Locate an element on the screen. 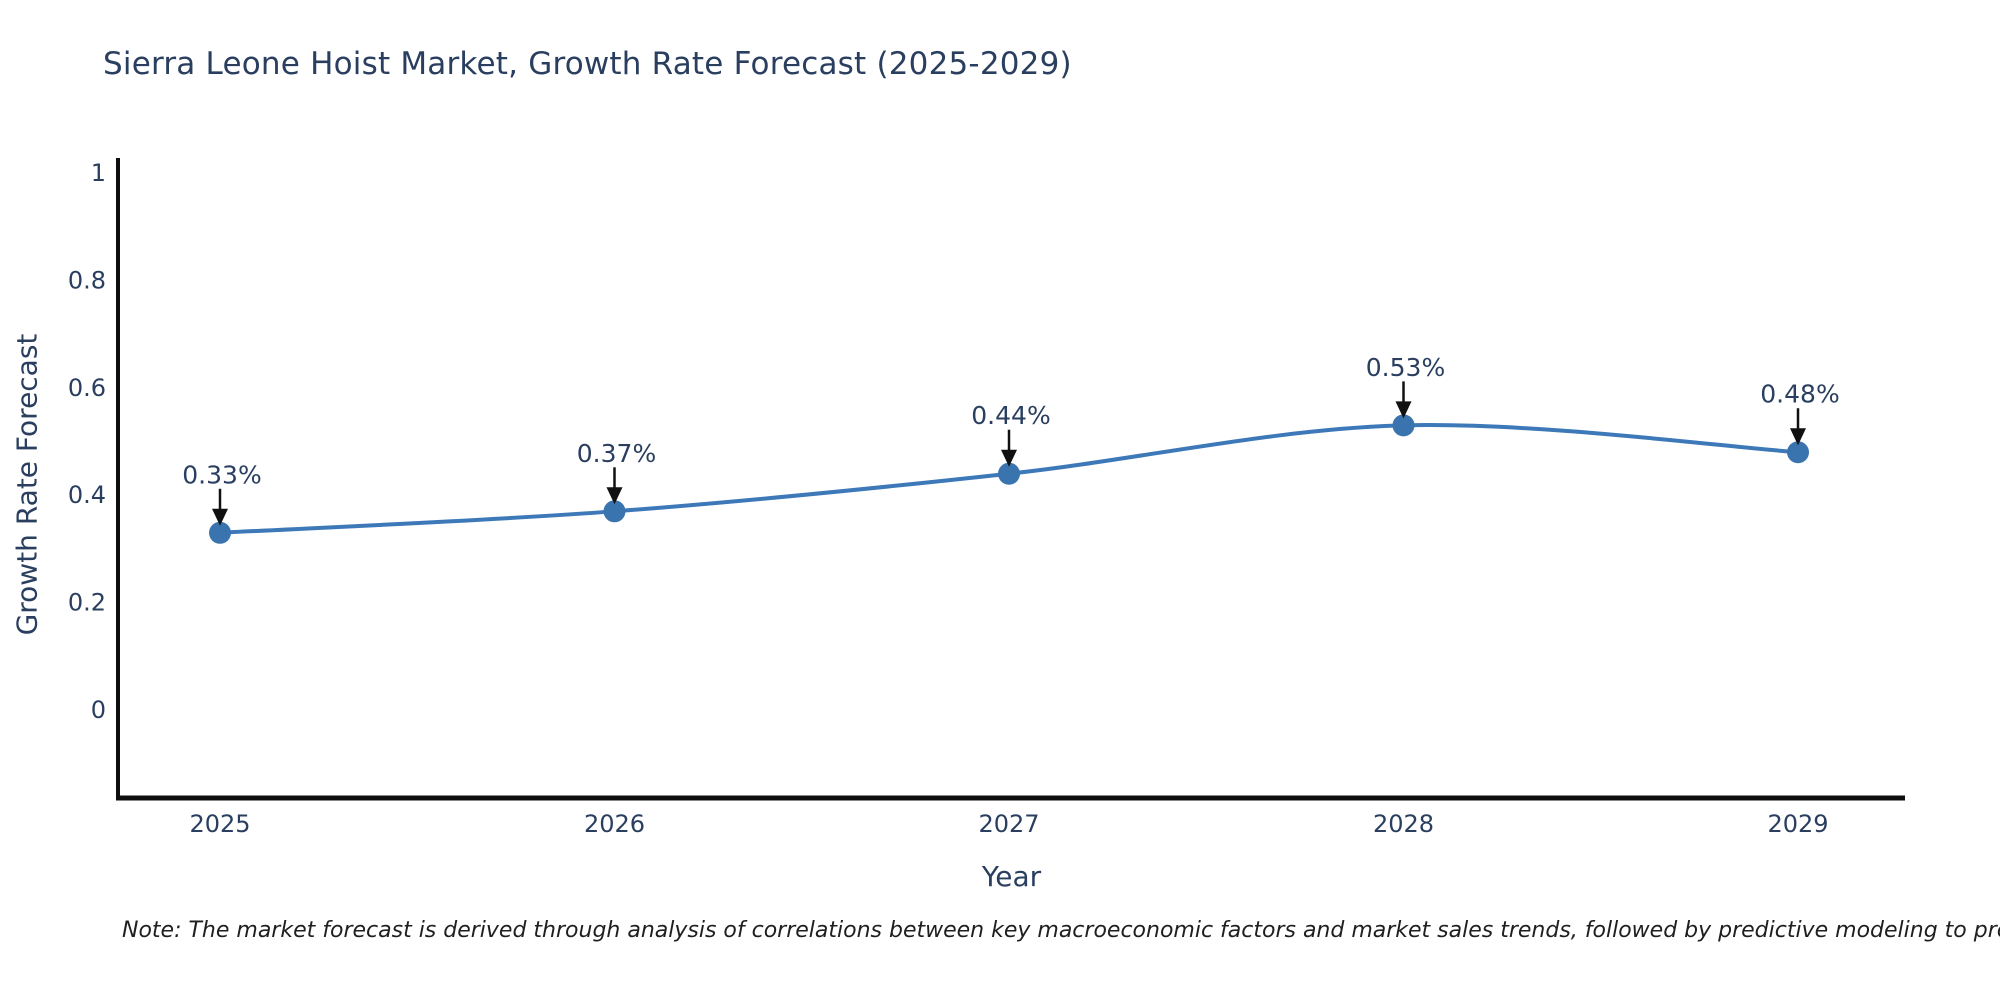 Image resolution: width=2000 pixels, height=1000 pixels. y-tick-label-1: 1 is located at coordinates (98, 173).